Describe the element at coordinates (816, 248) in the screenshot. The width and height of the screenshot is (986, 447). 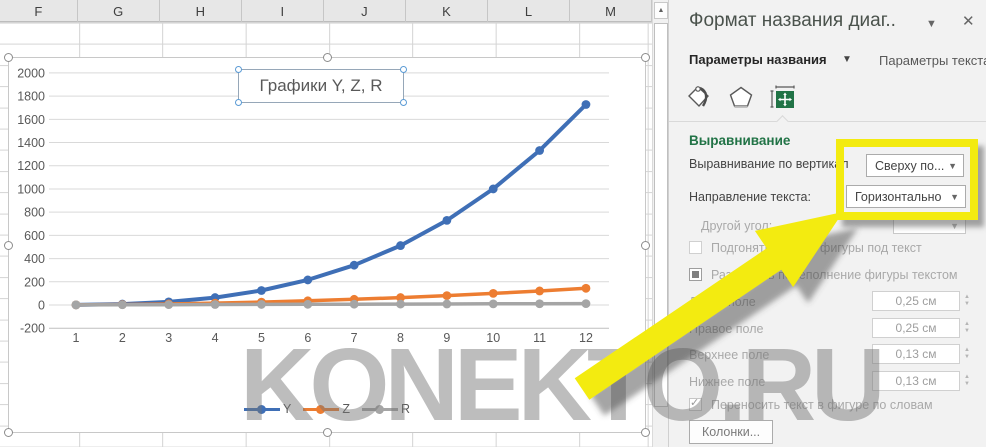
I see `resize-shape-label: Подгонять размер фигуры под текст` at that location.